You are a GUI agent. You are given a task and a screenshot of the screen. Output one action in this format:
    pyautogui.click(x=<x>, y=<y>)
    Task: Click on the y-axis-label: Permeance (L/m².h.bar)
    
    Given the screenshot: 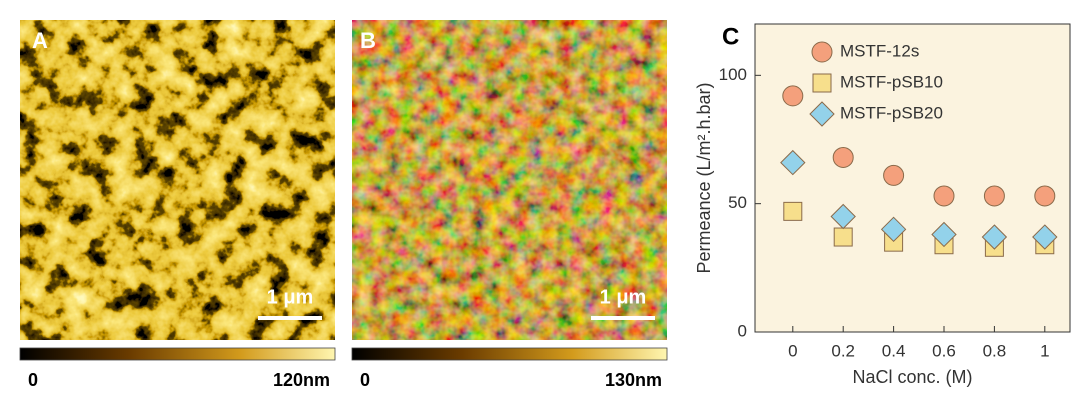 What is the action you would take?
    pyautogui.click(x=704, y=177)
    